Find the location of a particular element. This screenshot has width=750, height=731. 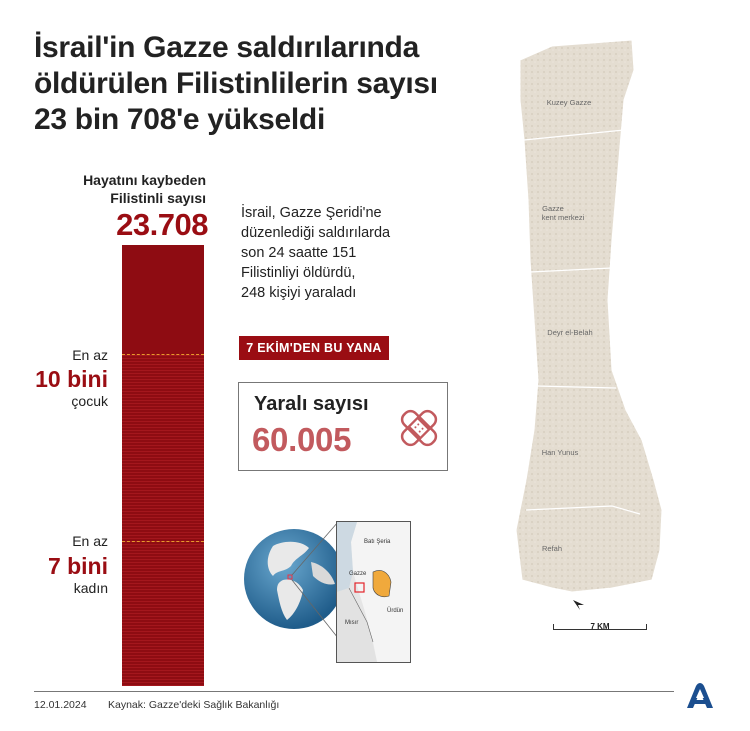

gaza-strip-shape is located at coordinates (589, 316).